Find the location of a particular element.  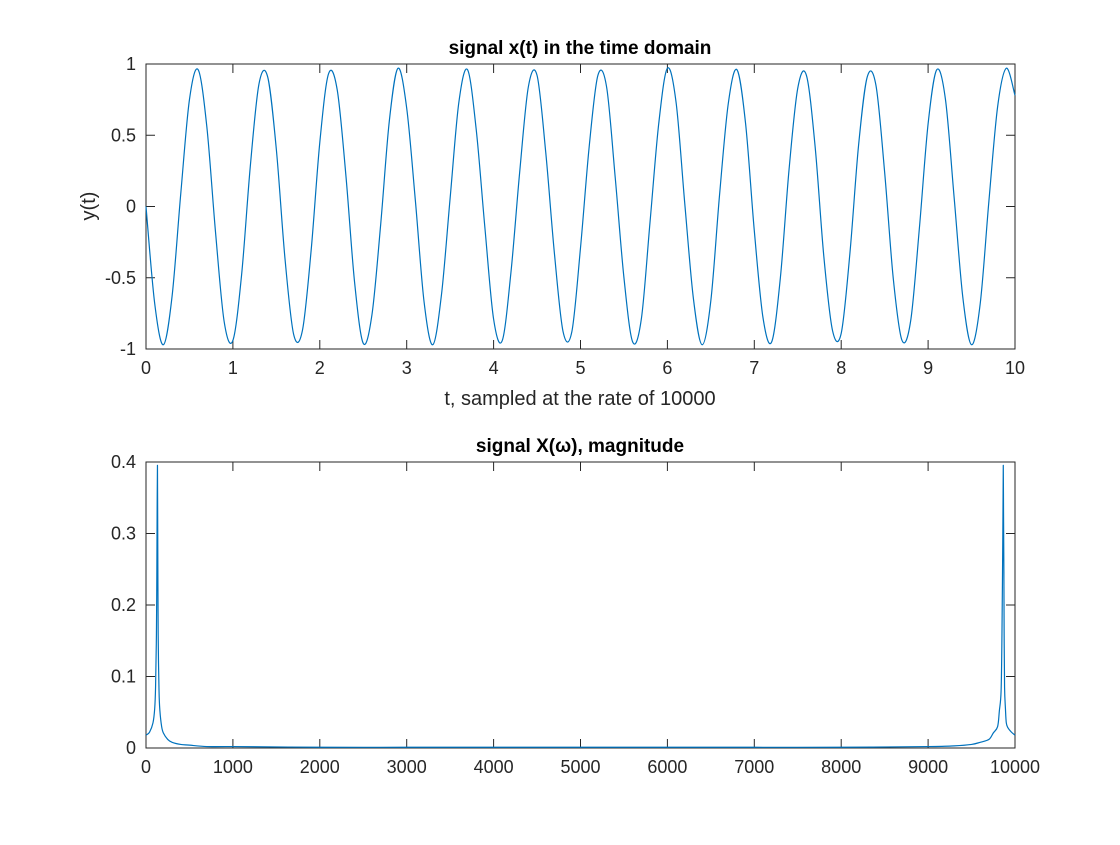

time-domain-y-tick-label: -1 is located at coordinates (128, 349).